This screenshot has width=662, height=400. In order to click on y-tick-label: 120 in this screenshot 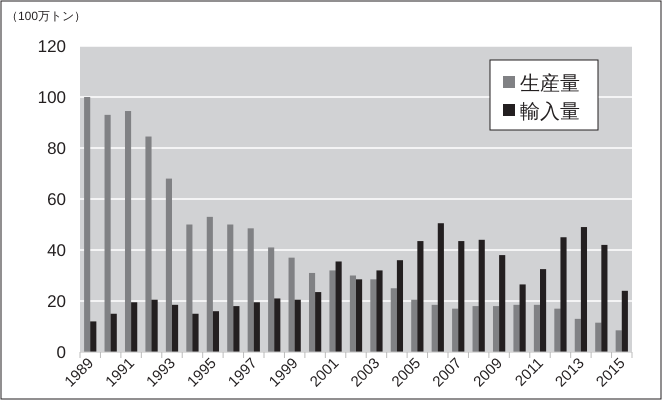, I will do `click(52, 46)`.